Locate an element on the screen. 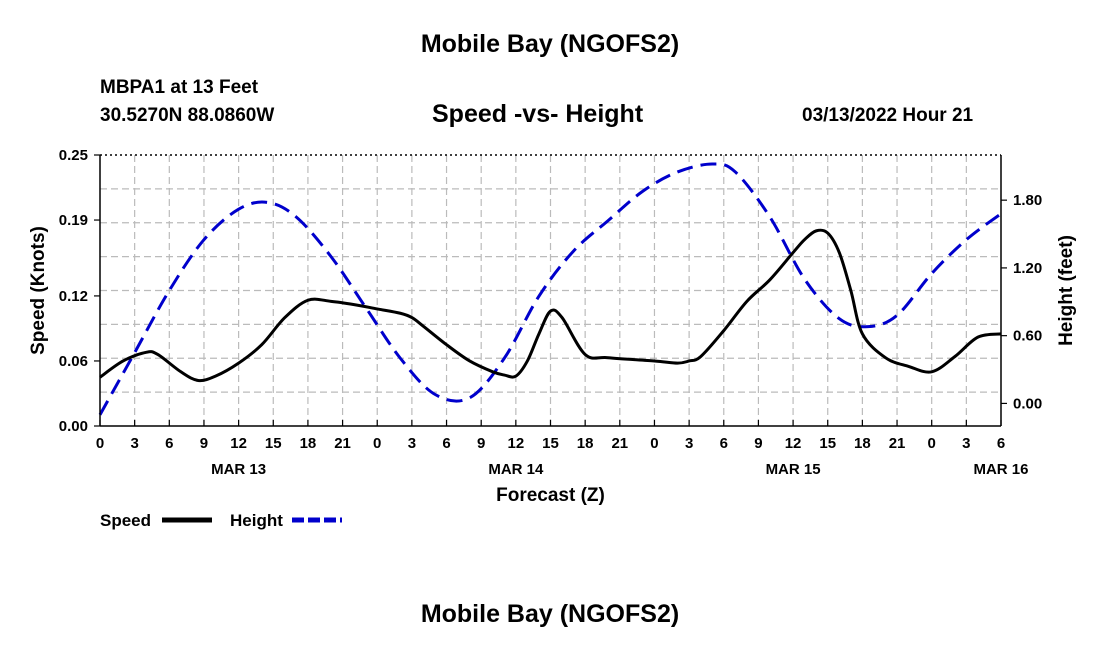 This screenshot has width=1100, height=650. bottom-chart-title: Mobile Bay (NGOFS2) is located at coordinates (550, 614).